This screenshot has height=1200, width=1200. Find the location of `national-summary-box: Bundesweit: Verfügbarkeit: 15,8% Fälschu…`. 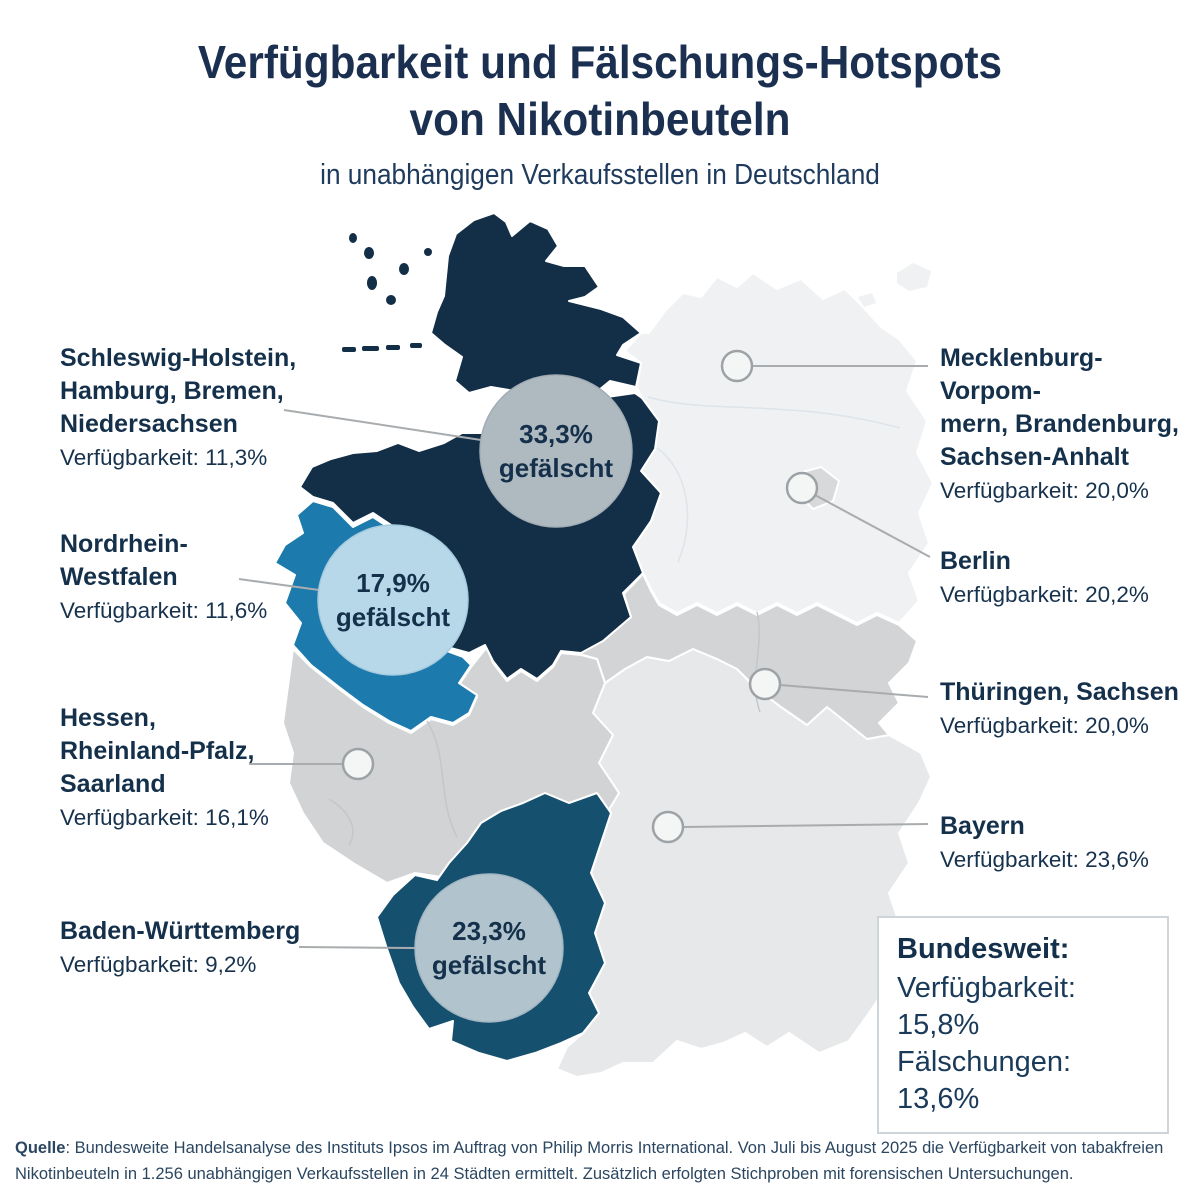

national-summary-box: Bundesweit: Verfügbarkeit: 15,8% Fälschu… is located at coordinates (1023, 1025).